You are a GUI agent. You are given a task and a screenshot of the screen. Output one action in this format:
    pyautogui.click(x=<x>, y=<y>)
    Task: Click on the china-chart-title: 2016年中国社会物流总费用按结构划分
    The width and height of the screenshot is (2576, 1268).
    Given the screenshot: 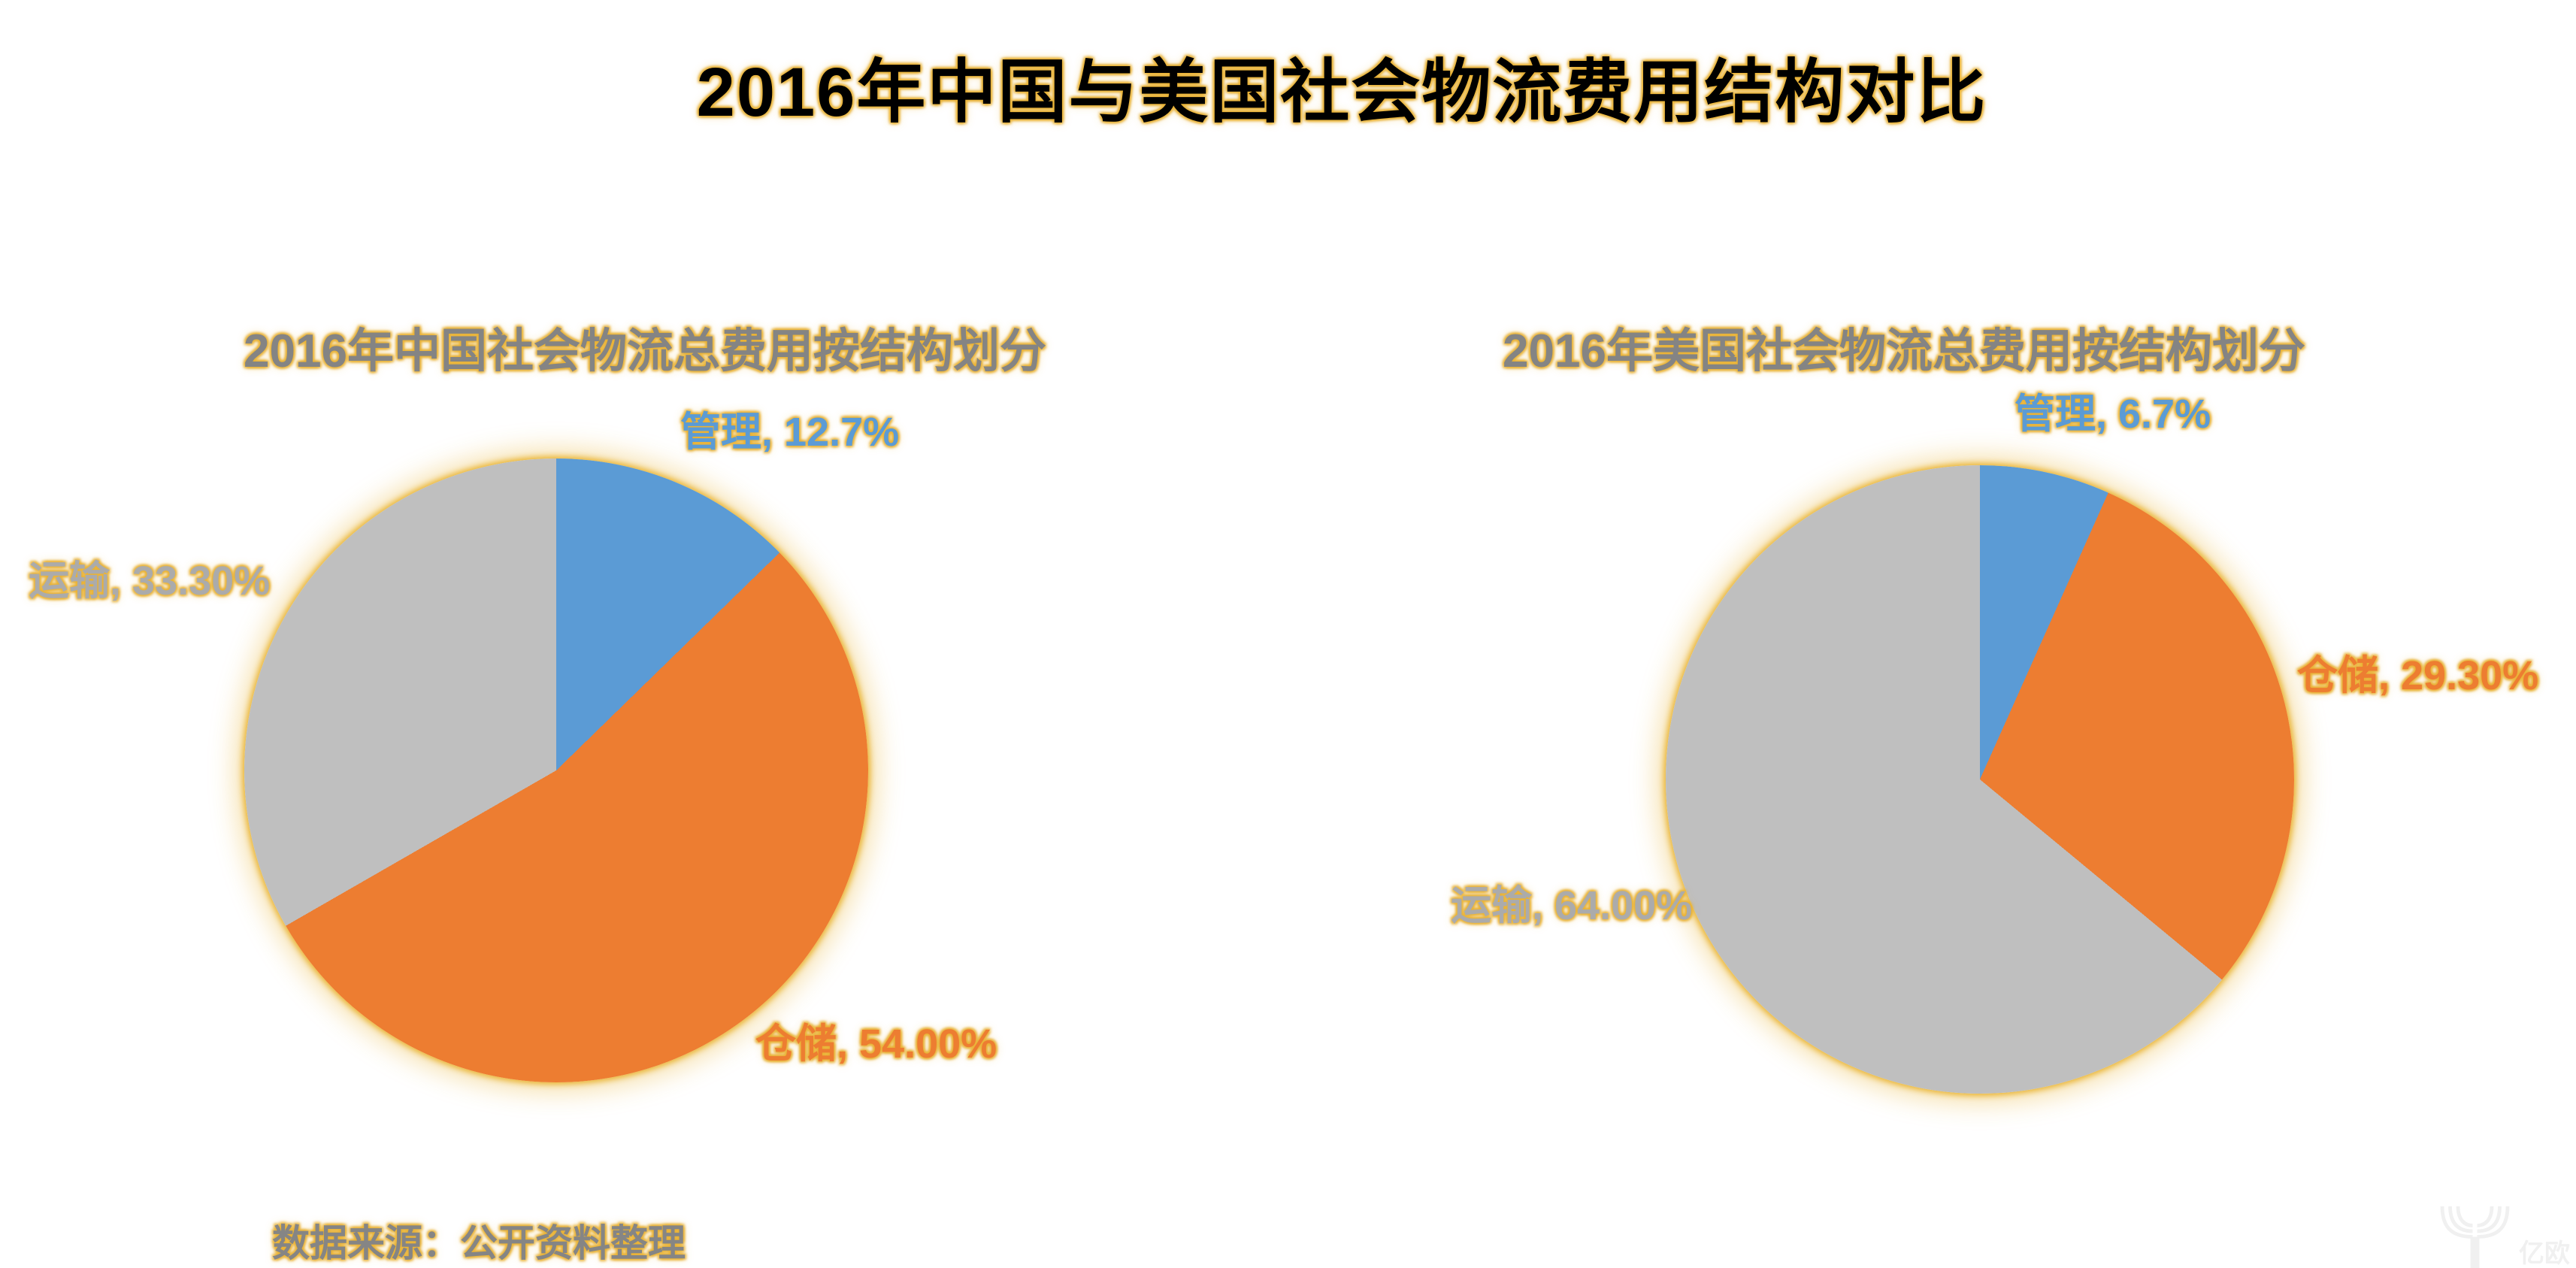 What is the action you would take?
    pyautogui.click(x=645, y=351)
    